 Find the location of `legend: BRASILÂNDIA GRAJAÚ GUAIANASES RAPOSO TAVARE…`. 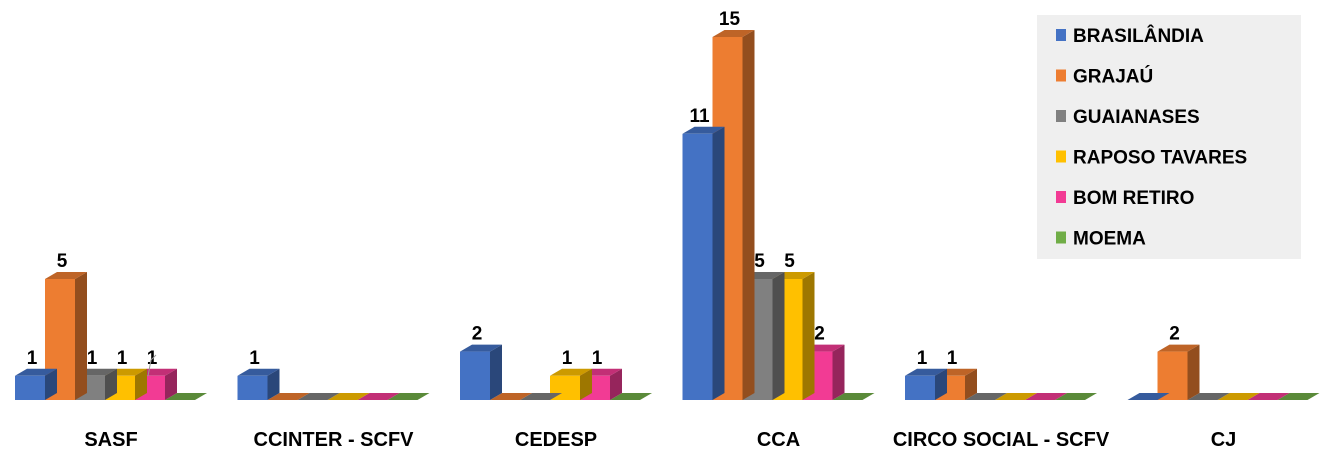

legend: BRASILÂNDIA GRAJAÚ GUAIANASES RAPOSO TAVARE… is located at coordinates (1169, 137).